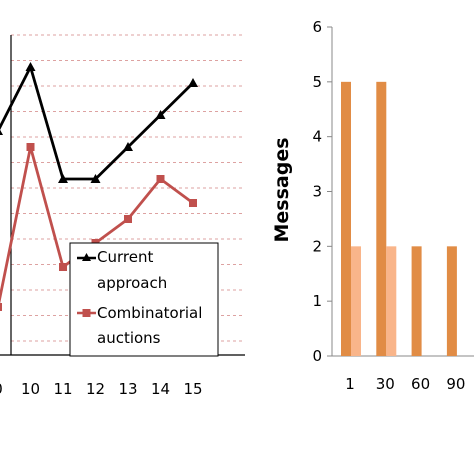 This screenshot has width=474, height=474. Describe the element at coordinates (129, 338) in the screenshot. I see `legend-label-combinatorial-2: auctions` at that location.